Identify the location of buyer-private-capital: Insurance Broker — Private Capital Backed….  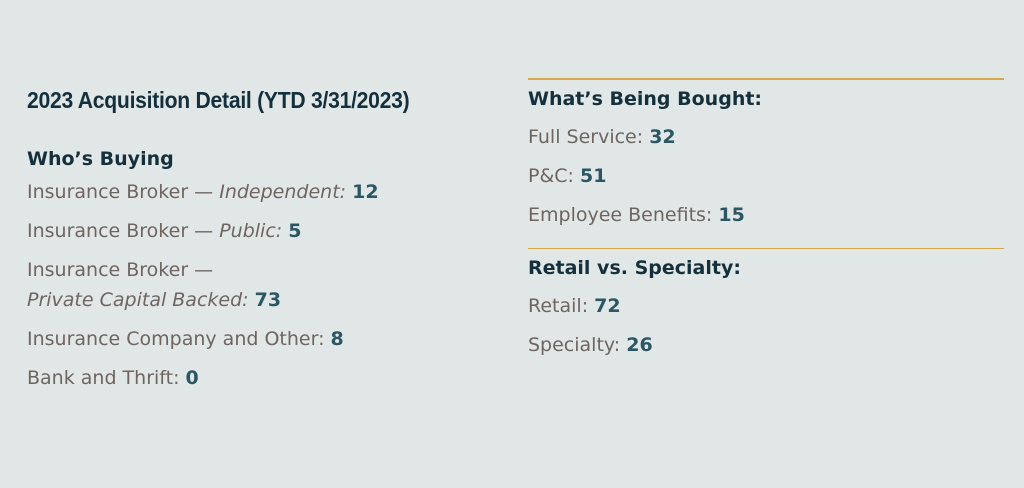
(262, 285).